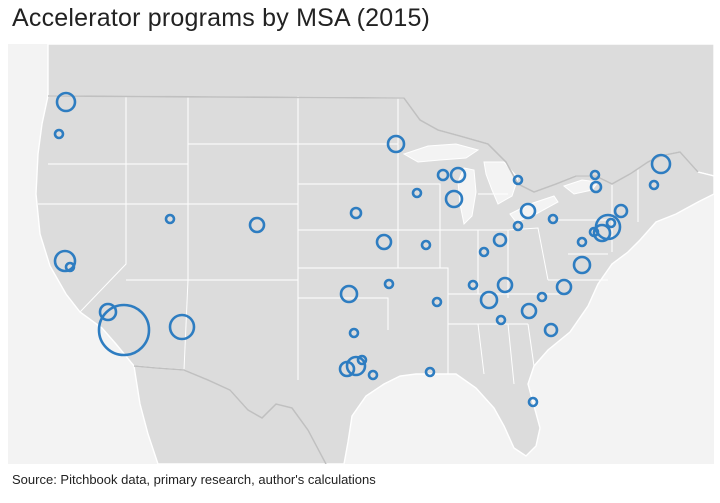 The width and height of the screenshot is (720, 503). What do you see at coordinates (221, 18) in the screenshot?
I see `map-title: Accelerator programs by MSA (2015)` at bounding box center [221, 18].